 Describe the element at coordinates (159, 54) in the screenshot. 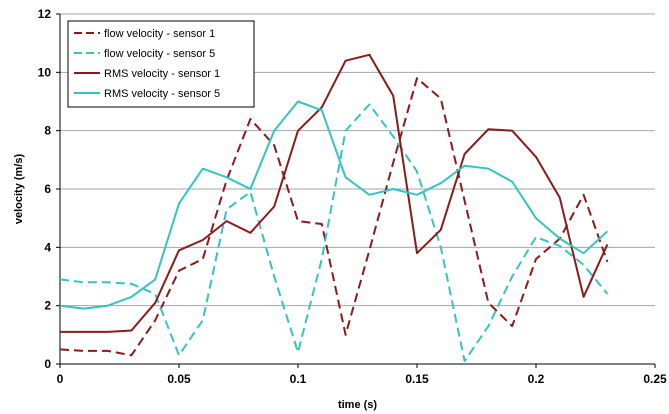

I see `legend-label: flow velocity - sensor 5` at that location.